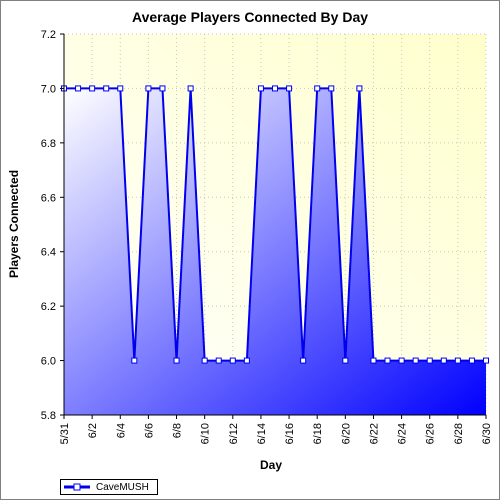 The image size is (500, 500). Describe the element at coordinates (317, 88) in the screenshot. I see `data-point-6/18` at that location.